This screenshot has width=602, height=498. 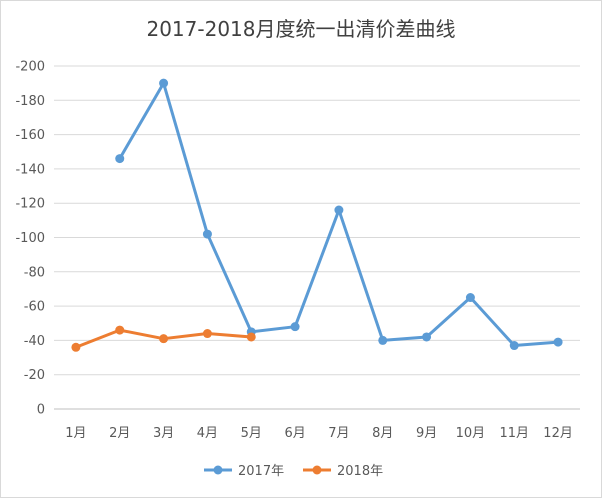 What do you see at coordinates (338, 433) in the screenshot?
I see `x-tick-label: 7月` at bounding box center [338, 433].